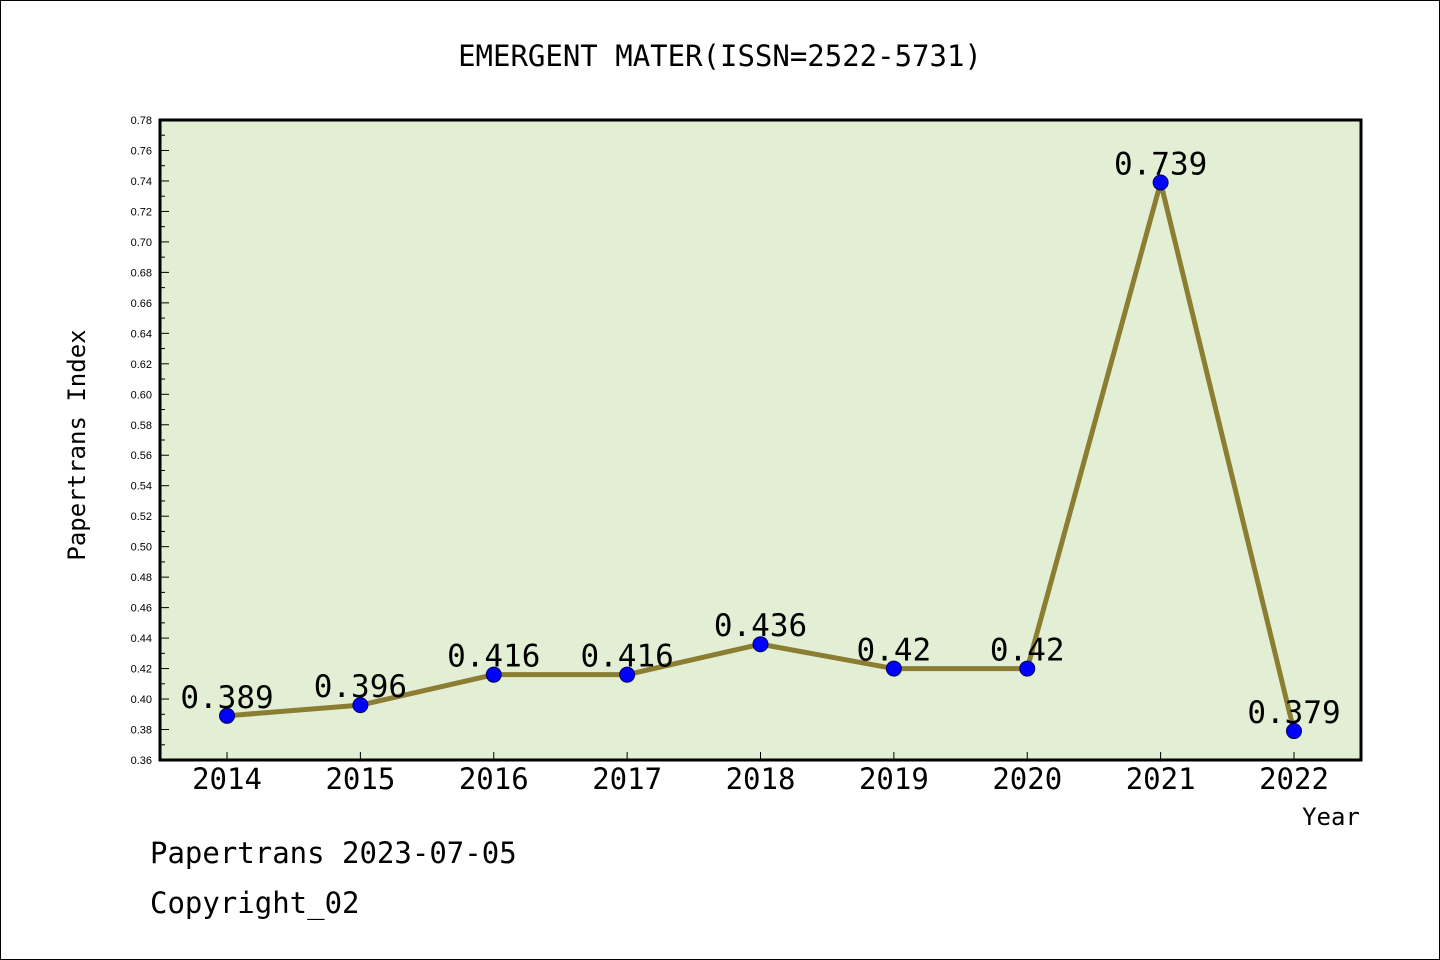 Image resolution: width=1440 pixels, height=960 pixels. Describe the element at coordinates (720, 56) in the screenshot. I see `chart-title: EMERGENT MATER(ISSN=2522-5731)` at that location.